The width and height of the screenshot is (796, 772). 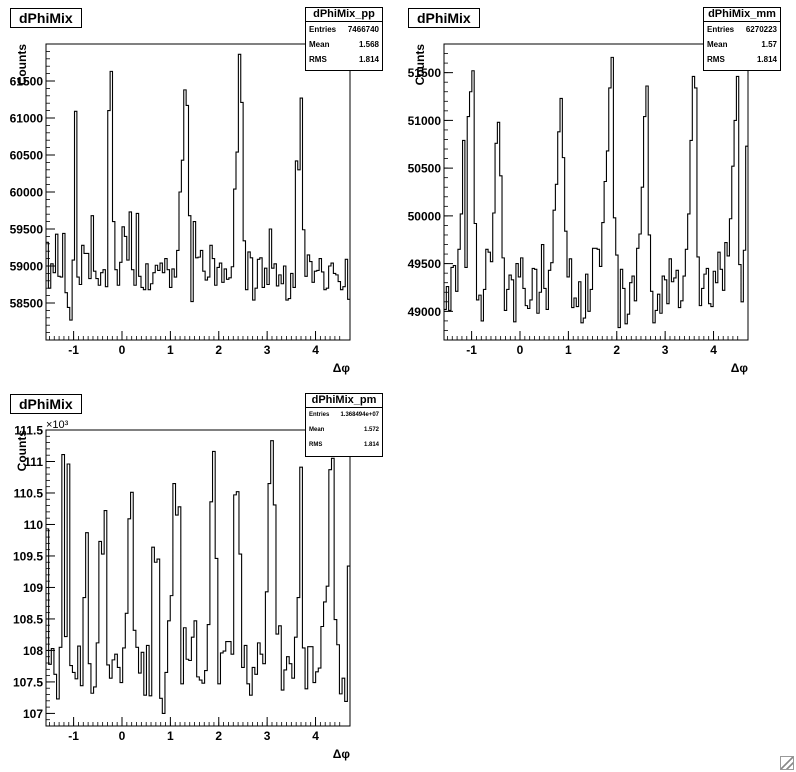 I want to click on y-tick-label: 107.5, so click(x=28, y=682).